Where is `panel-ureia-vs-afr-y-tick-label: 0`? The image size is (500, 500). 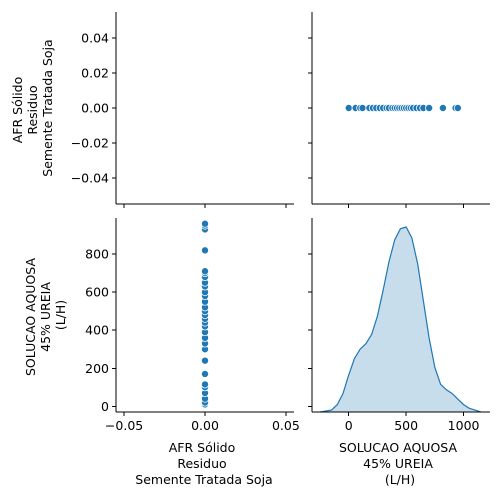 panel-ureia-vs-afr-y-tick-label: 0 is located at coordinates (105, 406).